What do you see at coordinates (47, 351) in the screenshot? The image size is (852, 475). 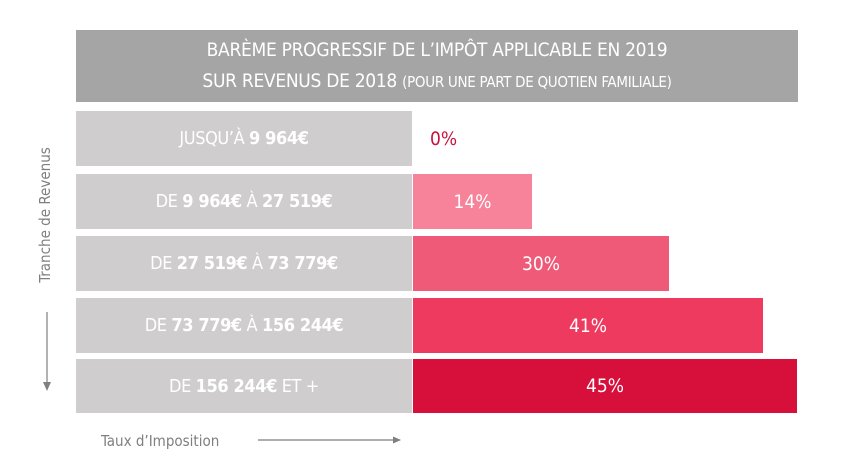 I see `y-axis-arrow-icon` at bounding box center [47, 351].